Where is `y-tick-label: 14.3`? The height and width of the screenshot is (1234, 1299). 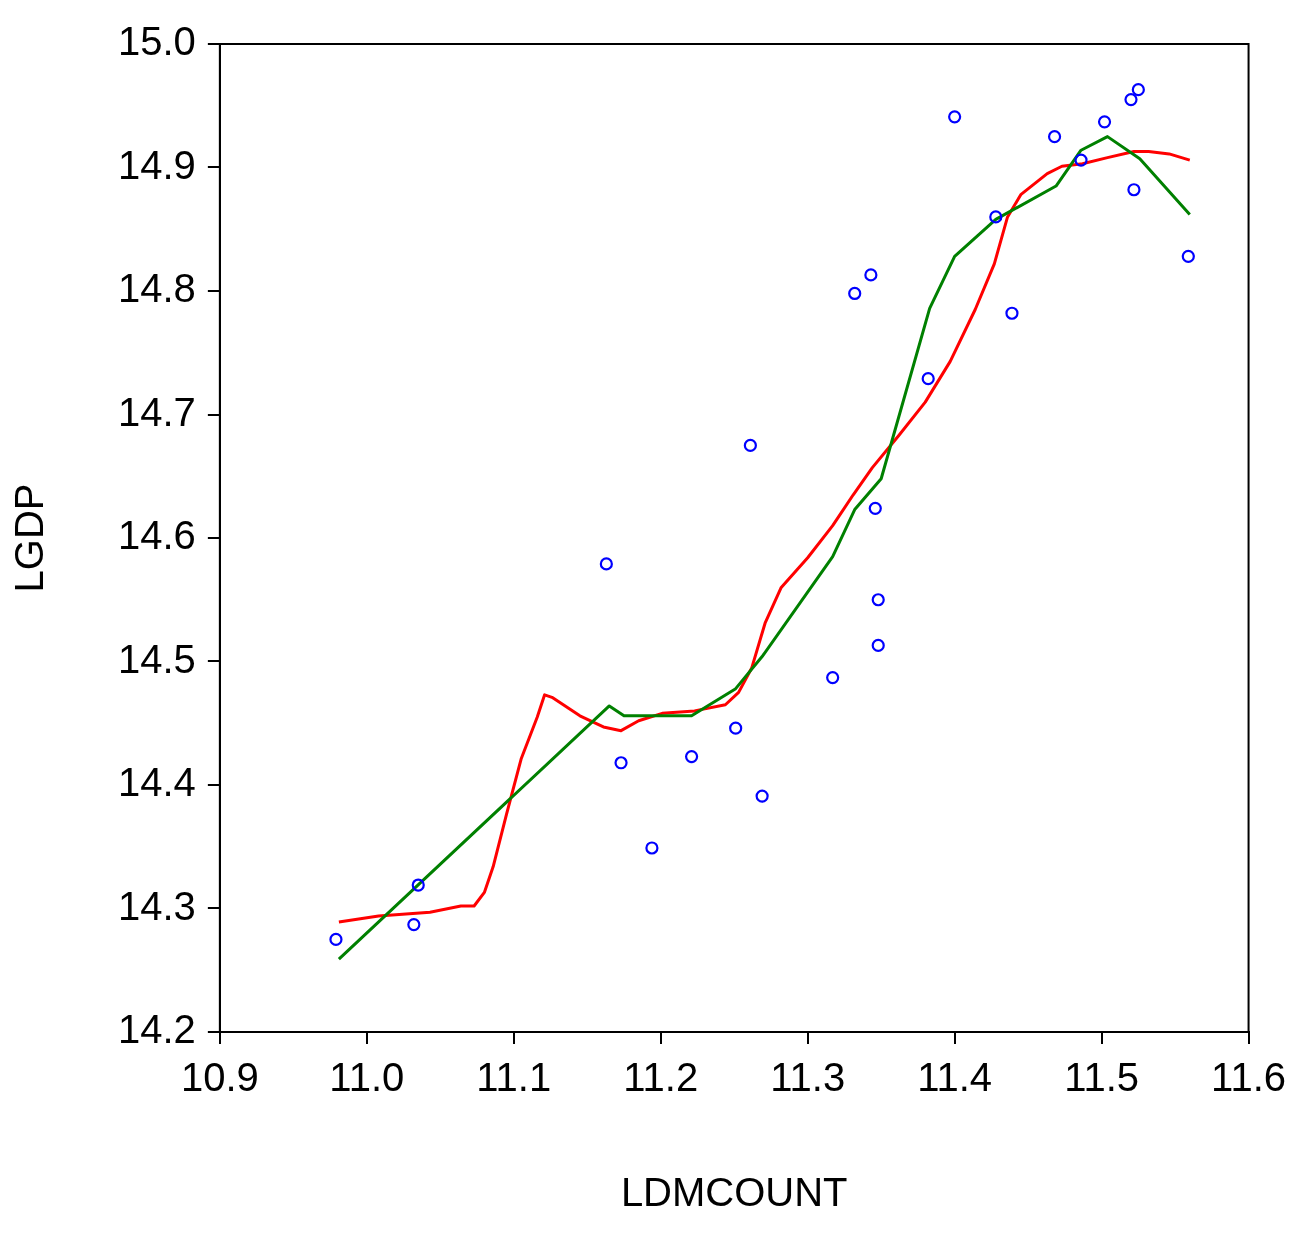
y-tick-label: 14.3 is located at coordinates (156, 905).